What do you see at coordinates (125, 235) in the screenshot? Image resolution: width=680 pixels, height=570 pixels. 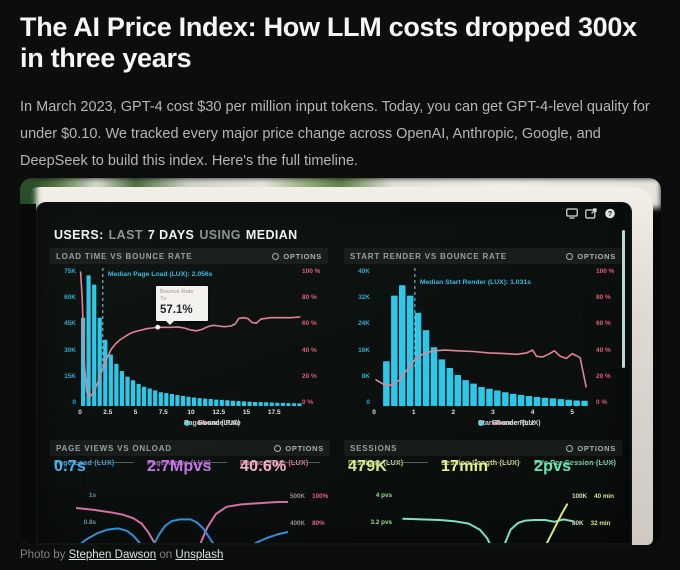 I see `toolbar-segment: LAST` at bounding box center [125, 235].